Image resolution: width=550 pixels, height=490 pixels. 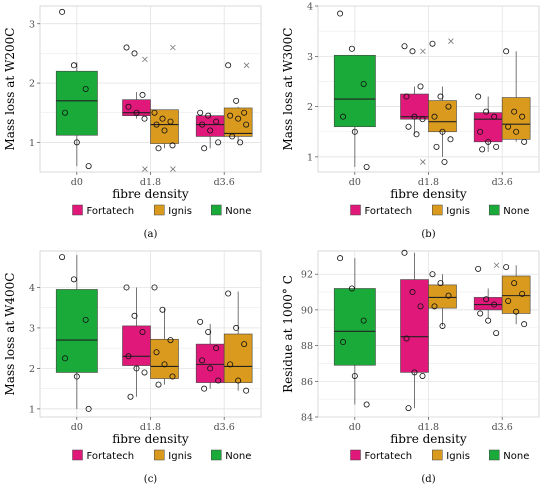 What do you see at coordinates (439, 455) in the screenshot?
I see `legend: Fortatech Ignis None` at bounding box center [439, 455].